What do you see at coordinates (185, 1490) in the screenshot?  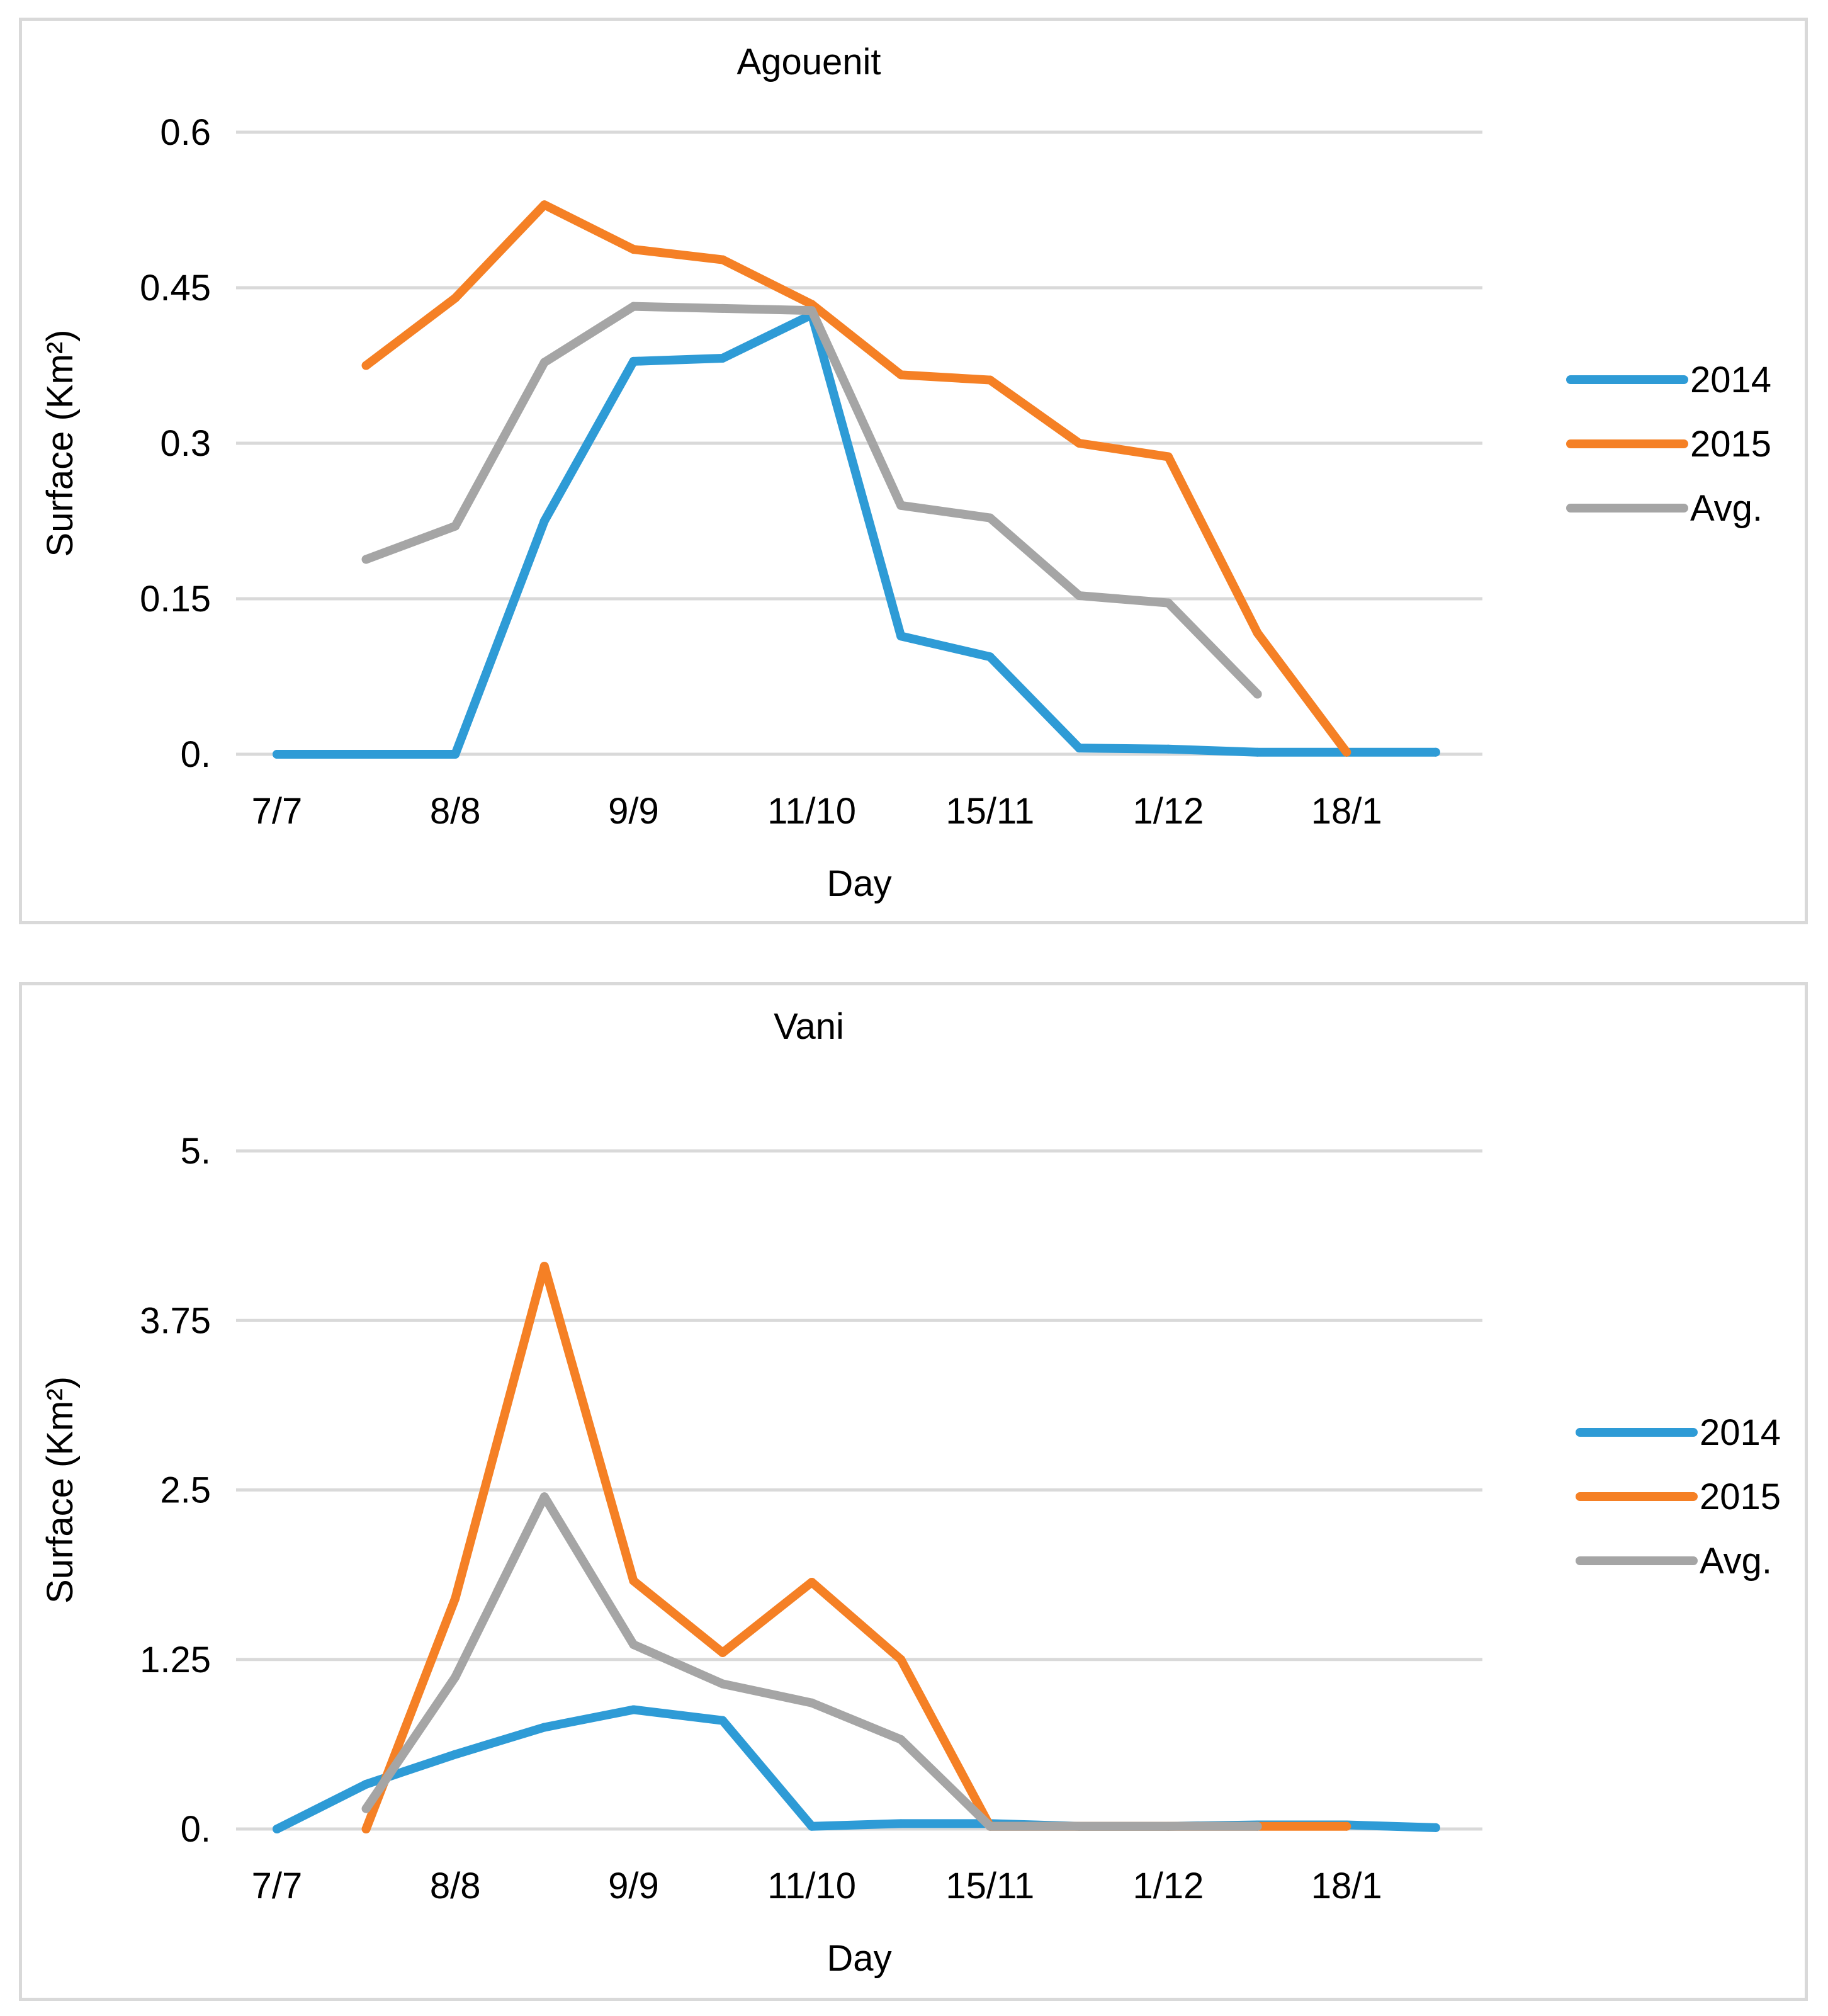 I see `chart-vani-y-tick-label: 2.5` at bounding box center [185, 1490].